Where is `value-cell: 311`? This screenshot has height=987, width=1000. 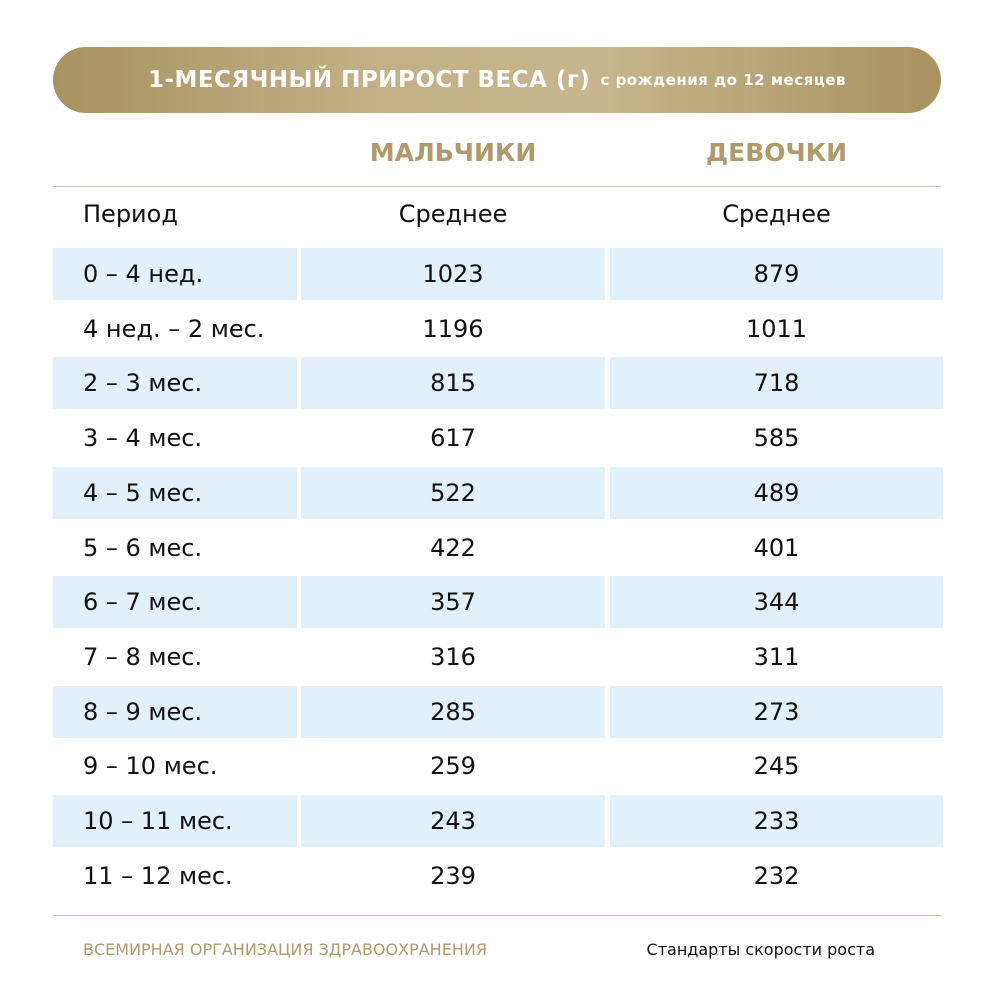
value-cell: 311 is located at coordinates (776, 656).